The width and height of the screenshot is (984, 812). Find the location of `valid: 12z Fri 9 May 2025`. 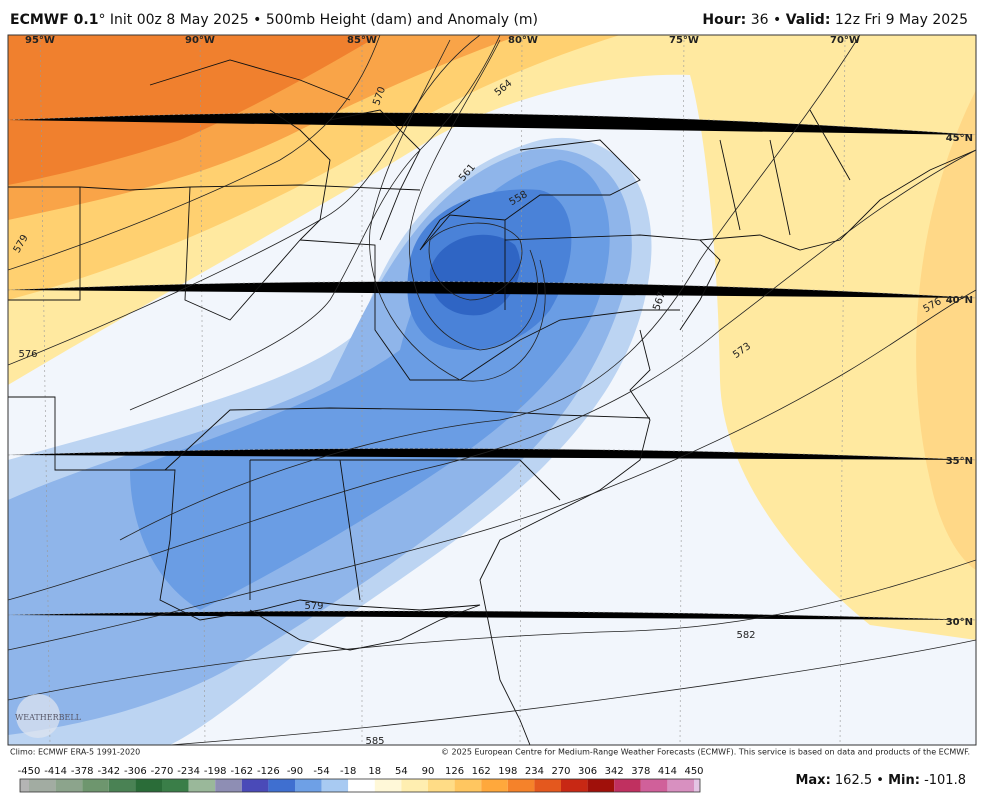

valid: 12z Fri 9 May 2025 is located at coordinates (901, 20).